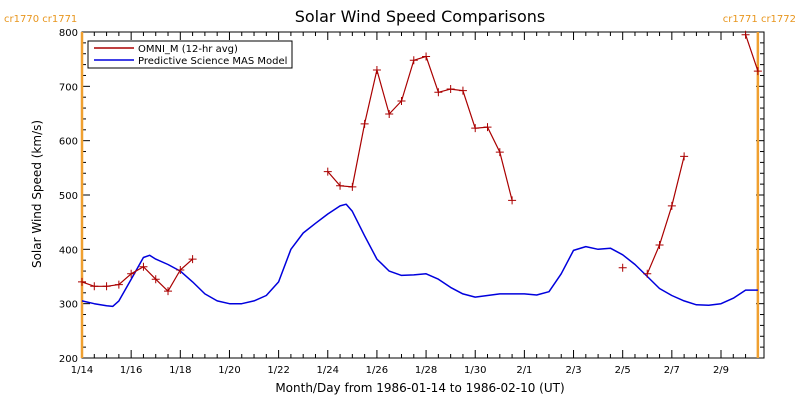 The height and width of the screenshot is (400, 800). What do you see at coordinates (131, 370) in the screenshot?
I see `x-tick-label: 1/16` at bounding box center [131, 370].